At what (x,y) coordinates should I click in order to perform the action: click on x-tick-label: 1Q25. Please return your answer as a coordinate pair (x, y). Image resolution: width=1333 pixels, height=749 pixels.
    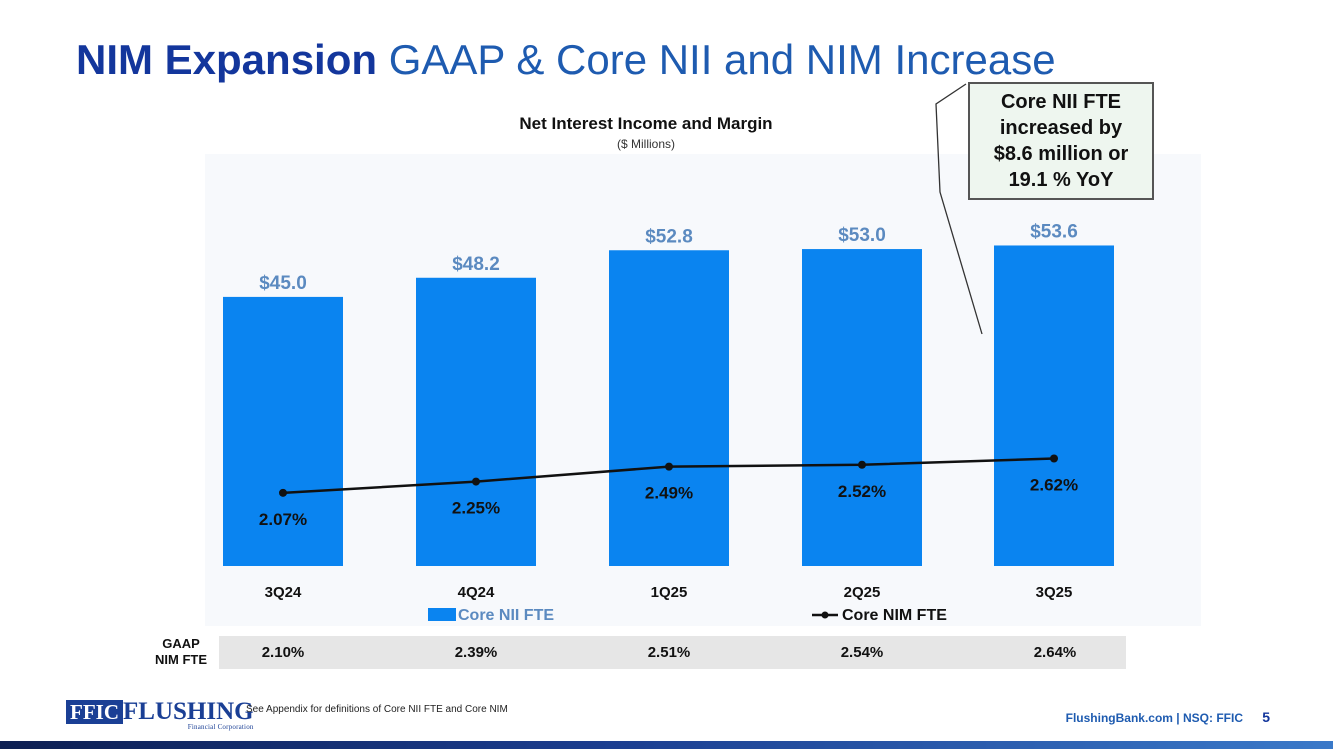
    Looking at the image, I should click on (669, 592).